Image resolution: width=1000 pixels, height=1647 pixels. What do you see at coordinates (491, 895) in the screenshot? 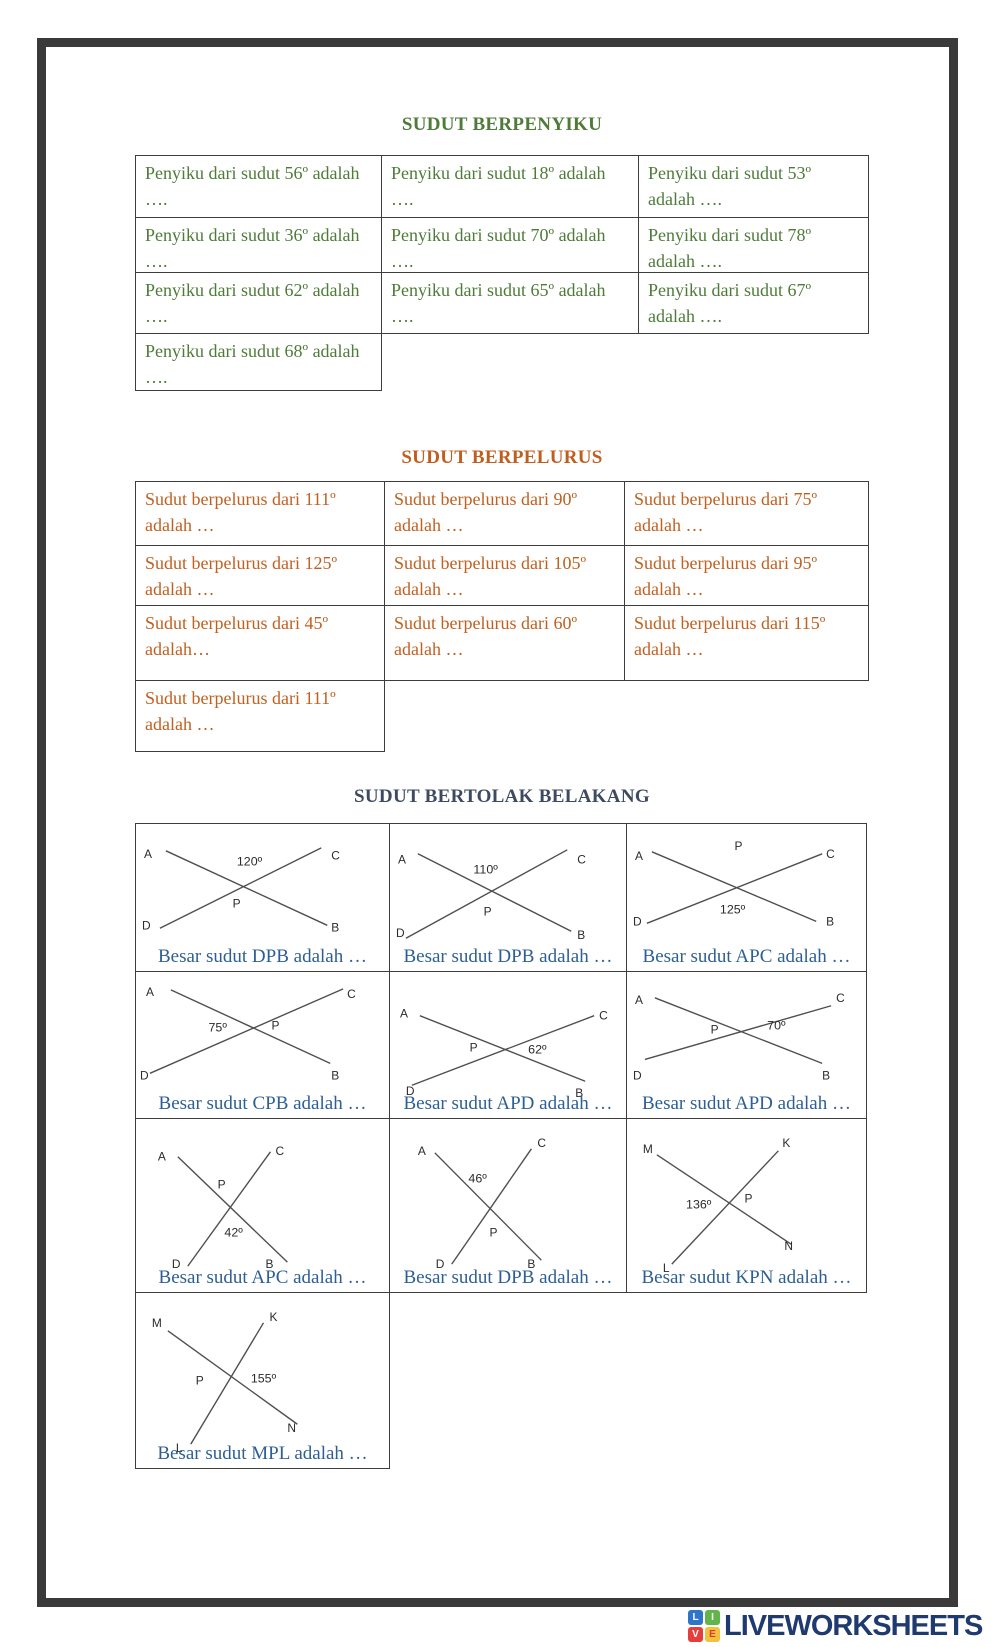
I see `angle-diagram: A C D B P 110º` at bounding box center [491, 895].